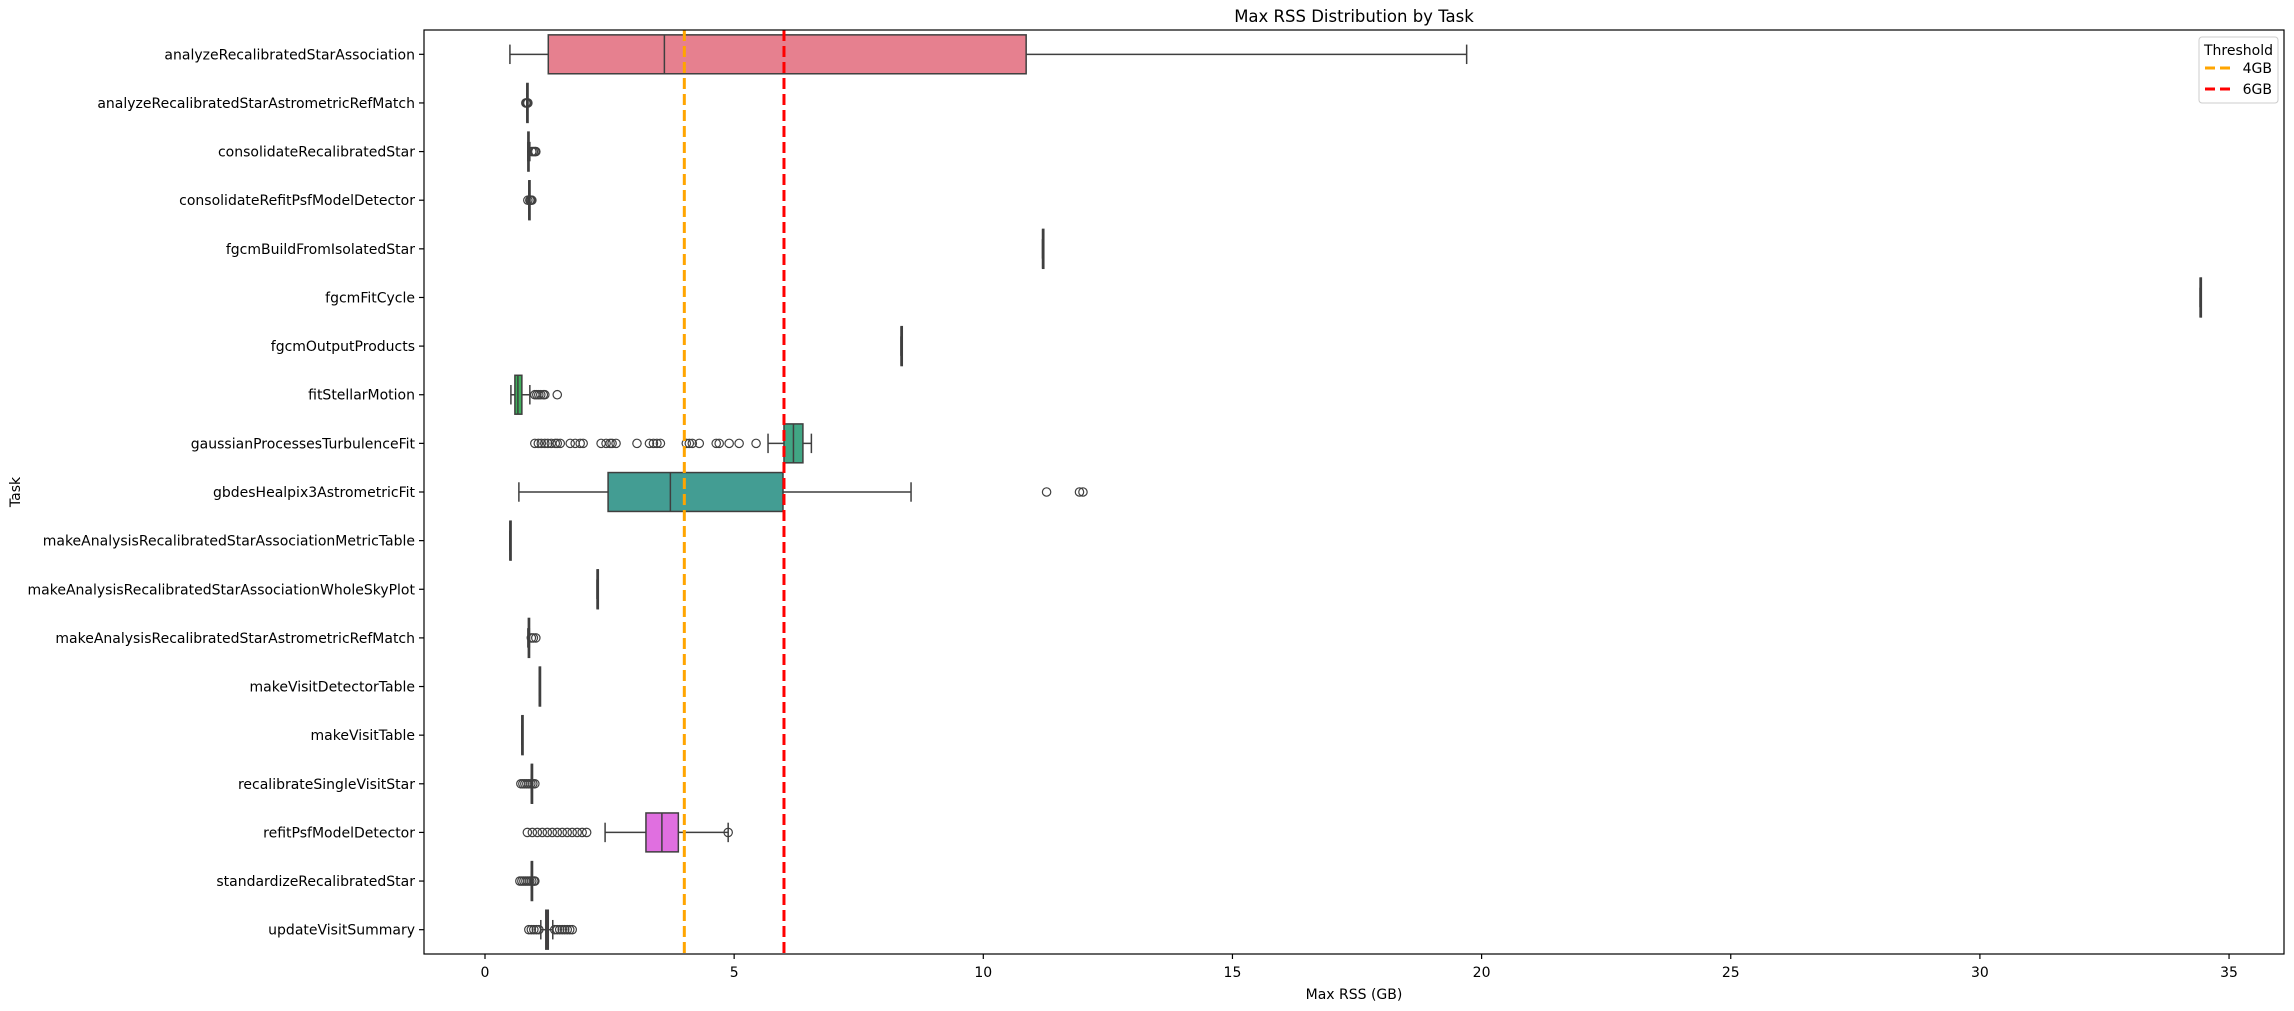  What do you see at coordinates (297, 201) in the screenshot?
I see `y-tick-label: consolidateRefitPsfModelDetector` at bounding box center [297, 201].